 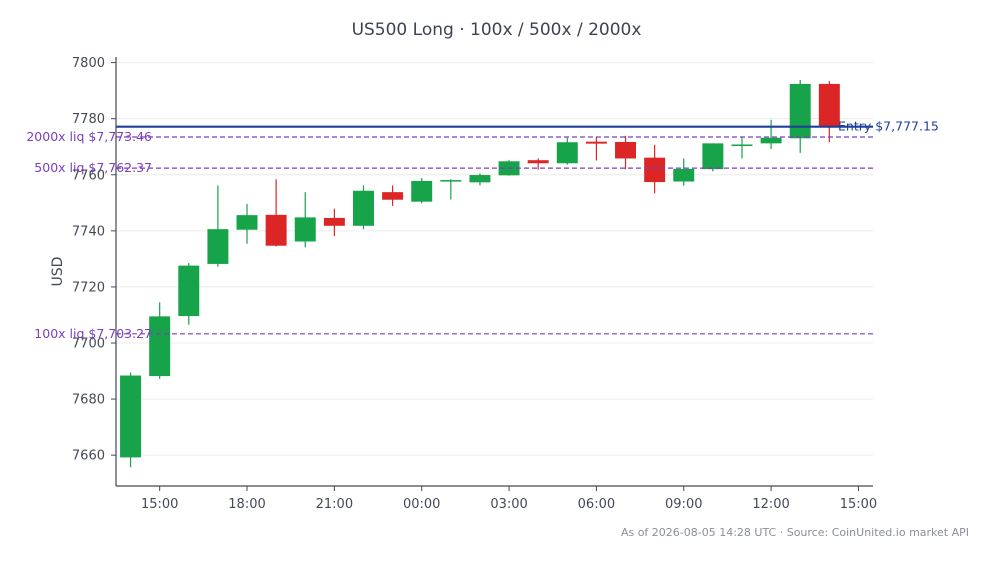 I want to click on y-tick-label: 7760, so click(x=88, y=175).